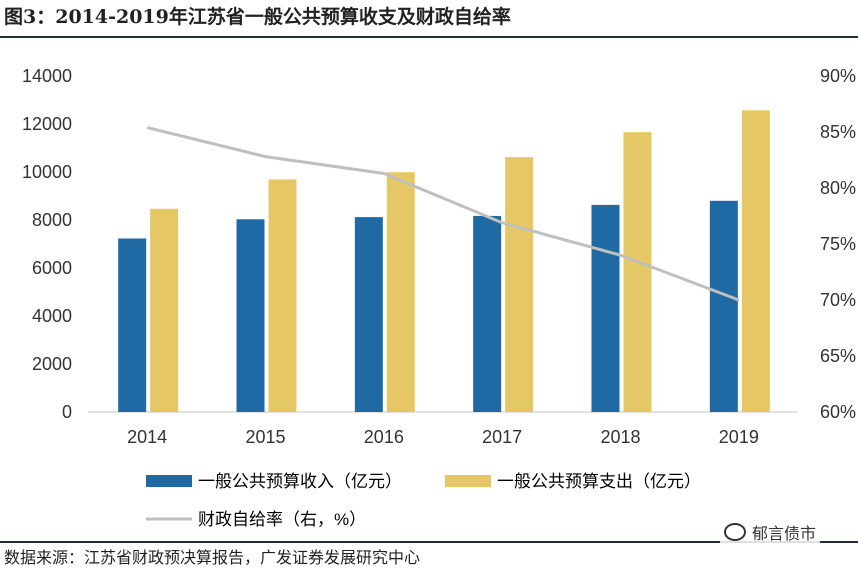  I want to click on legend-swatch-expenditure, so click(468, 481).